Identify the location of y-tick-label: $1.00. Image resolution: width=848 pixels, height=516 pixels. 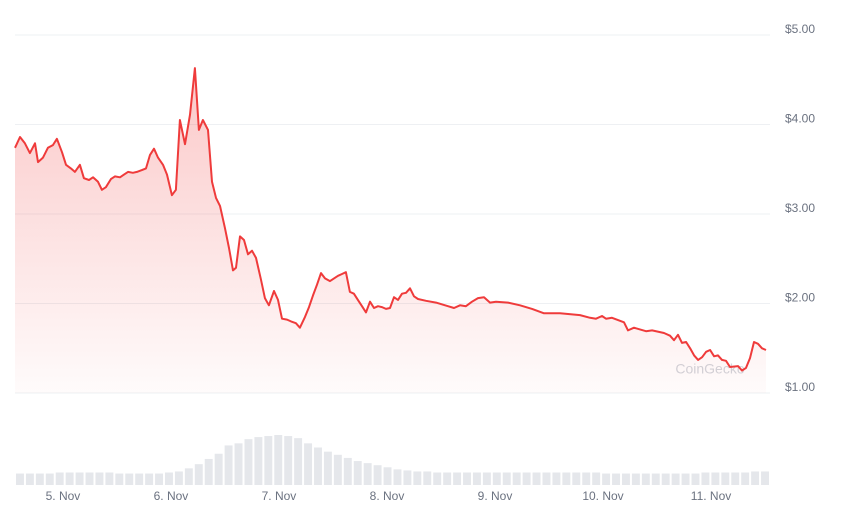
(800, 387).